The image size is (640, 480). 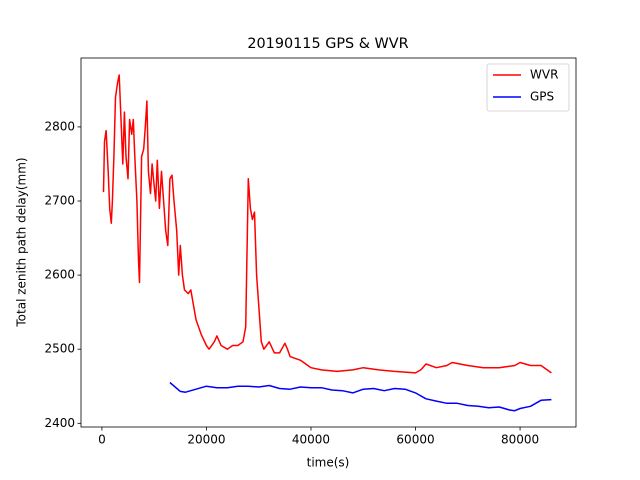 I want to click on line-series, so click(x=360, y=396).